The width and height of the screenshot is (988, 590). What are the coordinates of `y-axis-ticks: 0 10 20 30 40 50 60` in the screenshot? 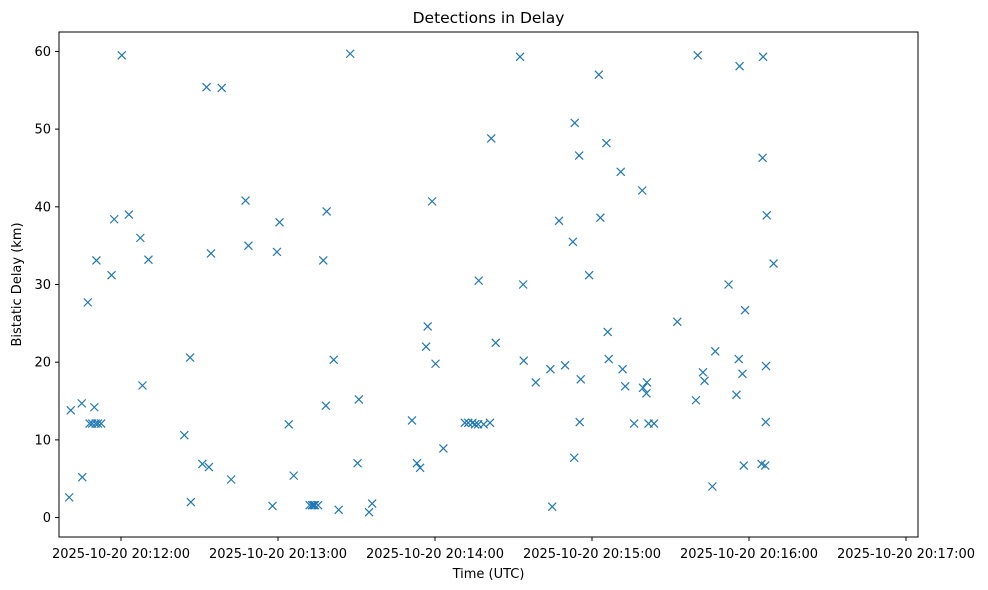 It's located at (46, 285).